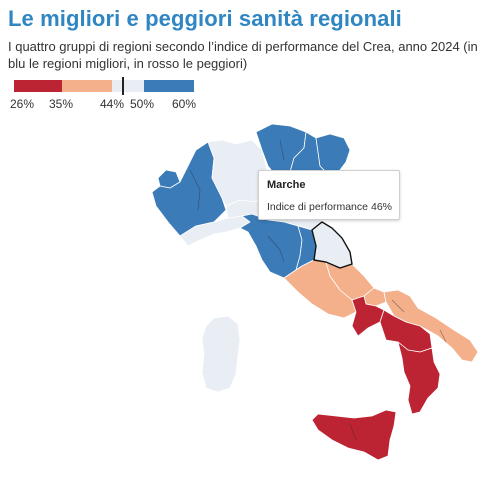  I want to click on legend-tick-4: 50%, so click(142, 104).